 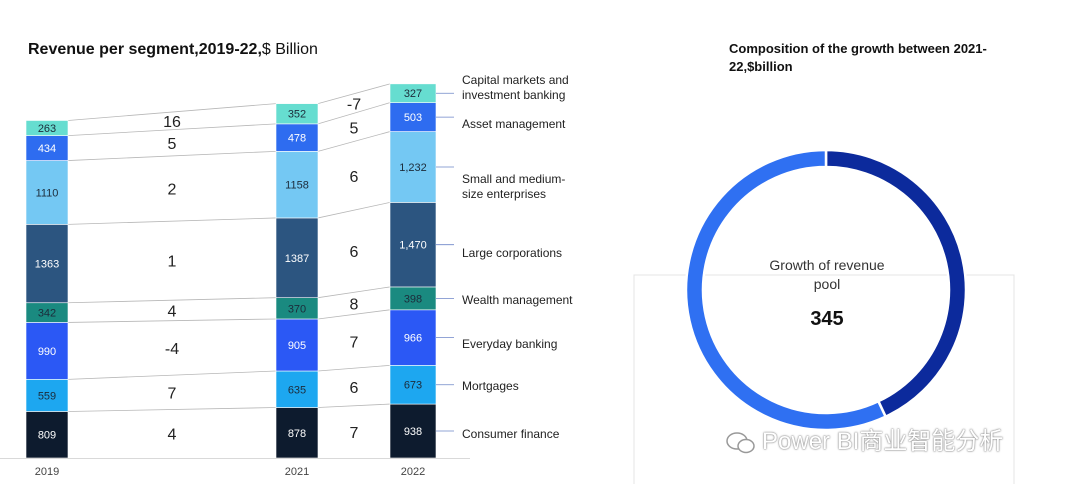 I want to click on bar-value-label: 263, so click(x=47, y=129).